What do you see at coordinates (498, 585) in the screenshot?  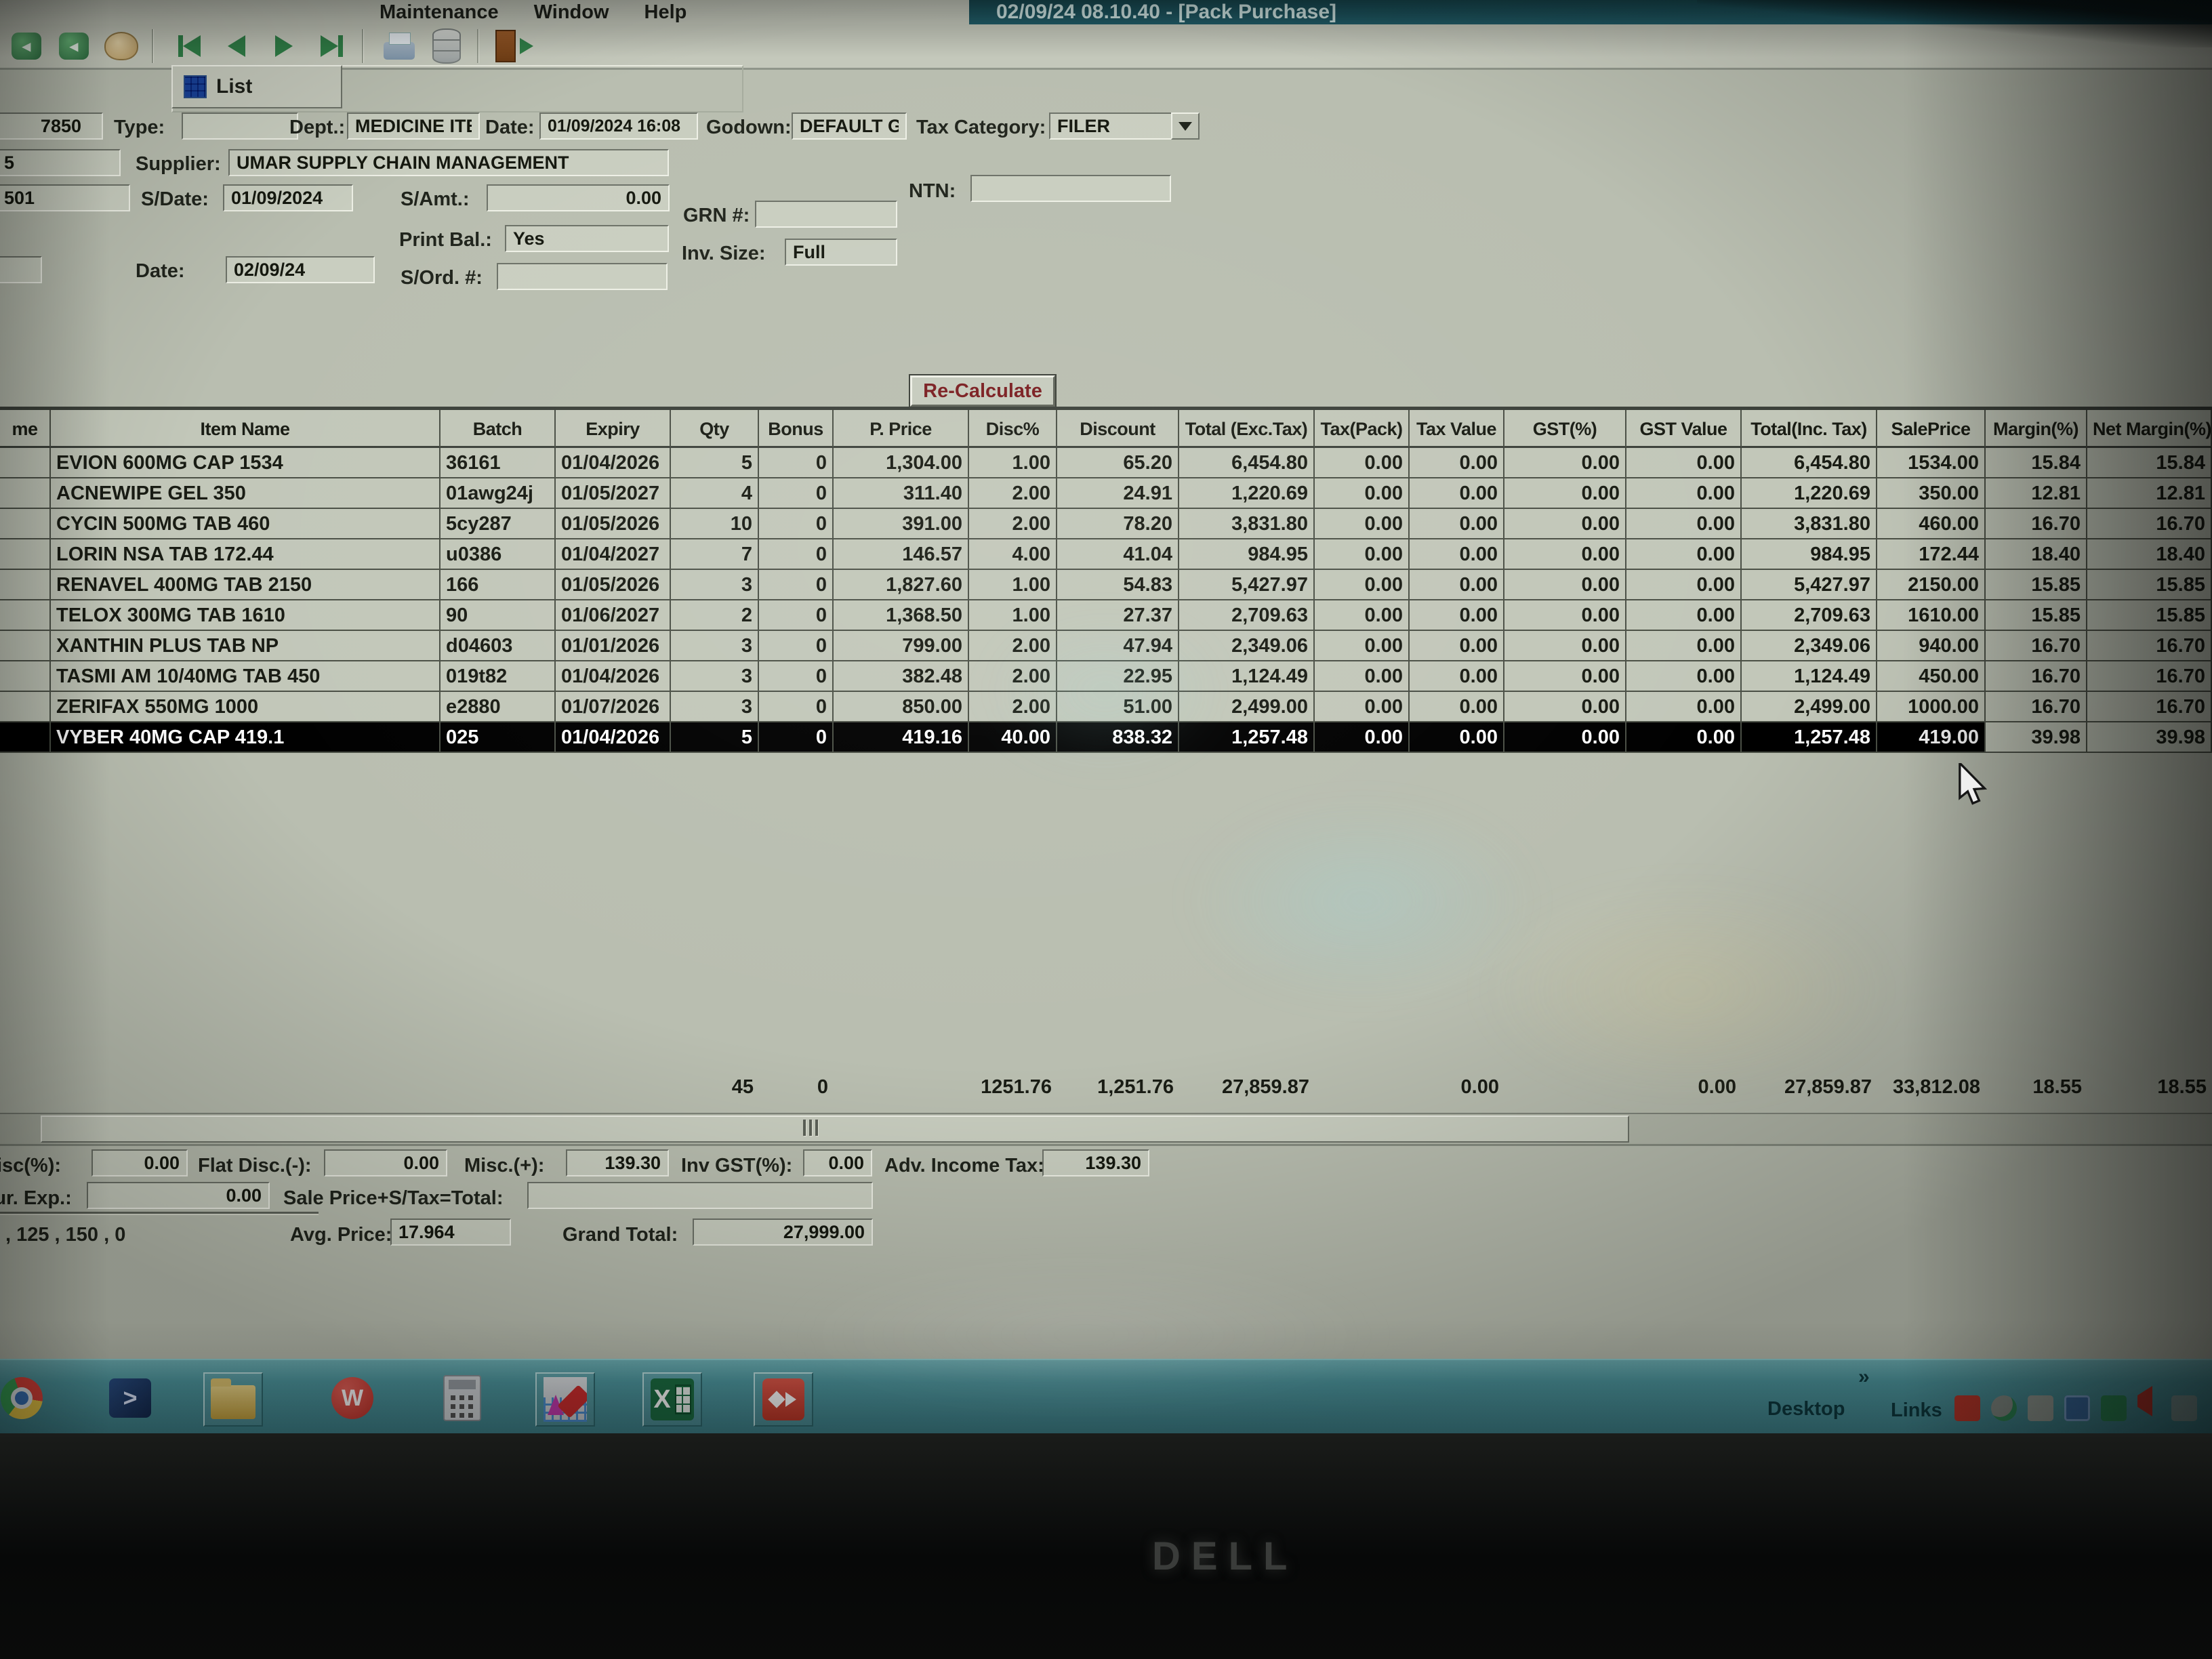 I see `table-cell: 166` at bounding box center [498, 585].